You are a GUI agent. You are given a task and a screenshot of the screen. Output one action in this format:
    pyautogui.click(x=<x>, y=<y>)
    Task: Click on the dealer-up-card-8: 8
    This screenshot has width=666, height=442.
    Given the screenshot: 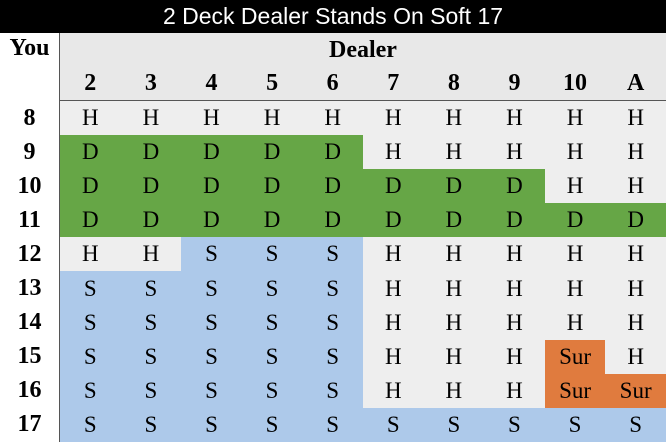 What is the action you would take?
    pyautogui.click(x=454, y=84)
    